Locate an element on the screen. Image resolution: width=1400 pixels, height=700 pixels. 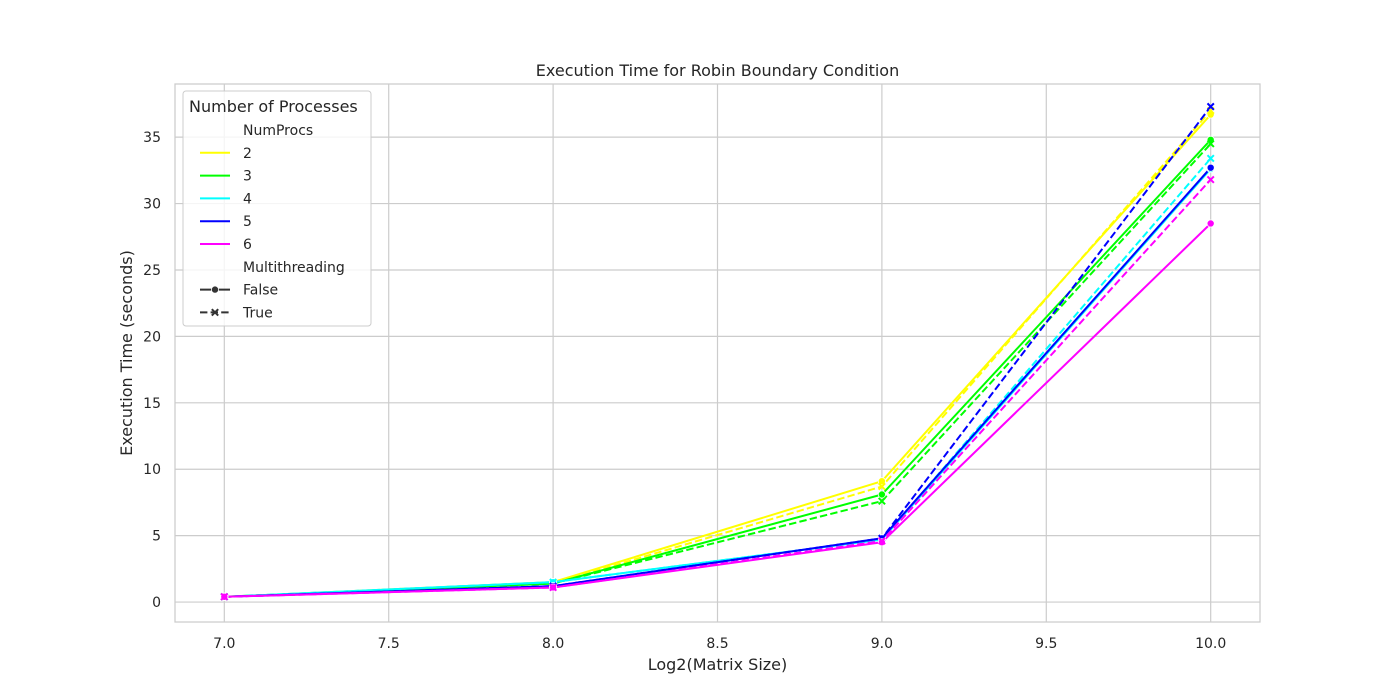
legend-group-title-multithreading: Multithreading is located at coordinates (294, 268).